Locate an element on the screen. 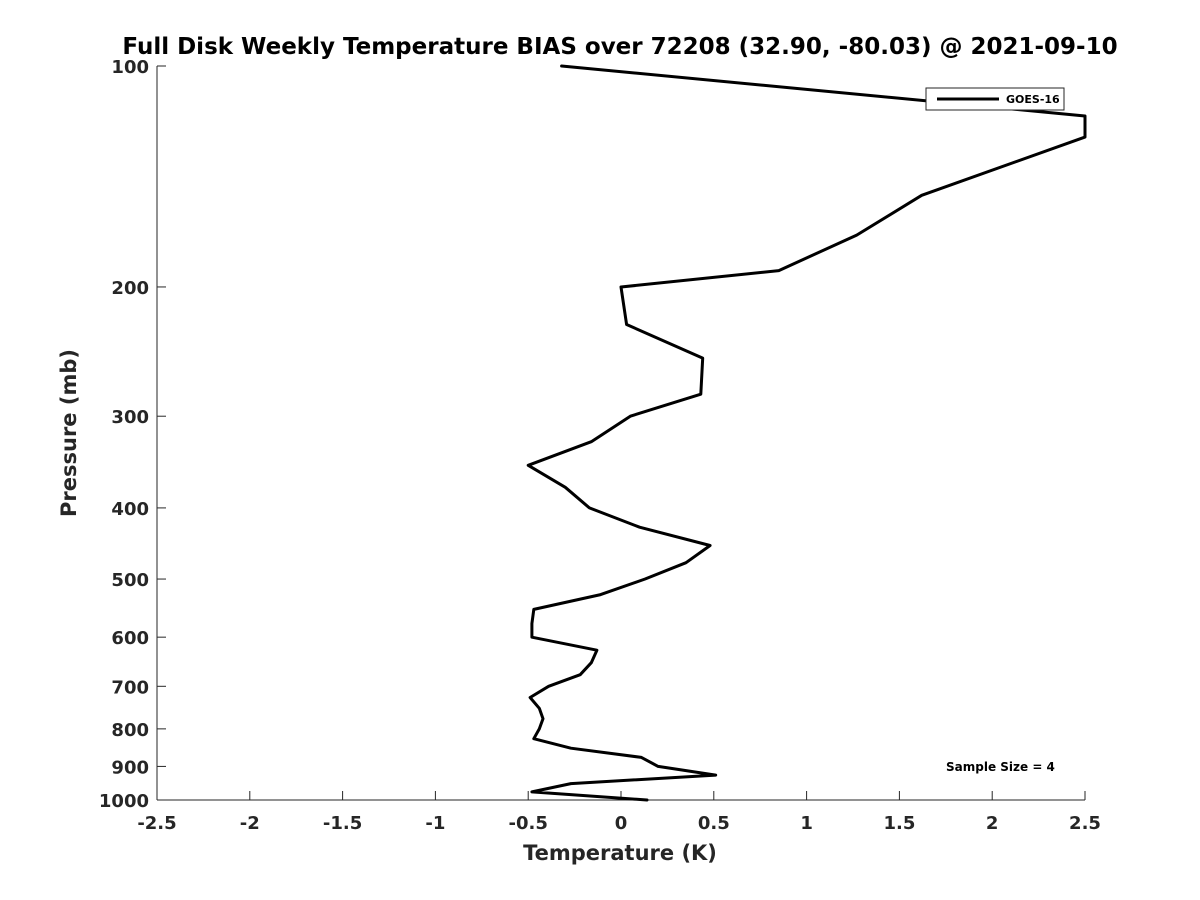 The height and width of the screenshot is (900, 1200). x-tick-label: 1.5 is located at coordinates (899, 823).